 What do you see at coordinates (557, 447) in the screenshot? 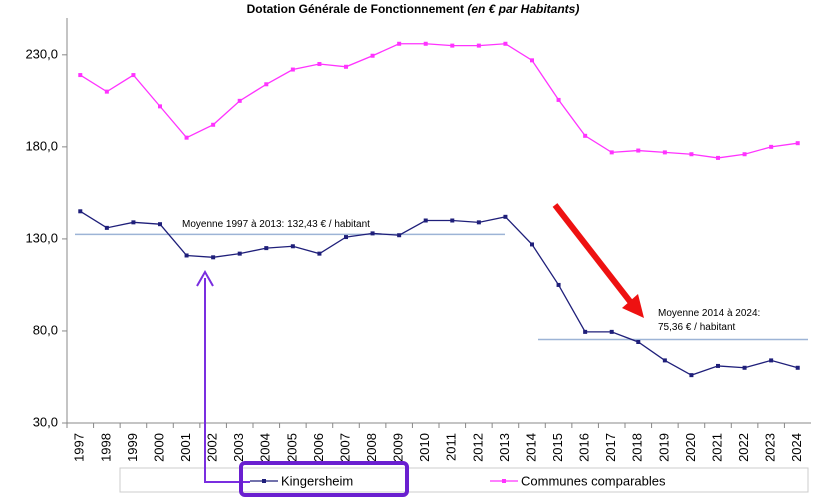
I see `x-tick-label: 2015` at bounding box center [557, 447].